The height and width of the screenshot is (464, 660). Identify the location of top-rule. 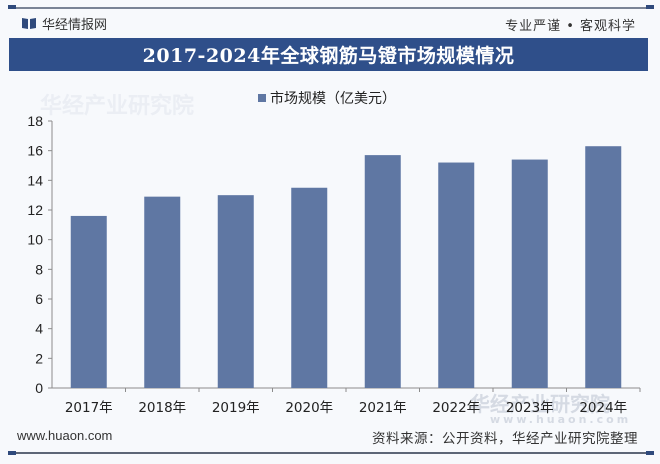
(330, 8).